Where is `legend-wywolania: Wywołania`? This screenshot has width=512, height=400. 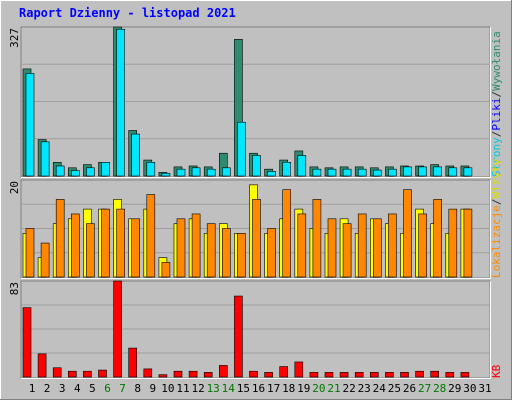
legend-wywolania: Wywołania is located at coordinates (496, 61).